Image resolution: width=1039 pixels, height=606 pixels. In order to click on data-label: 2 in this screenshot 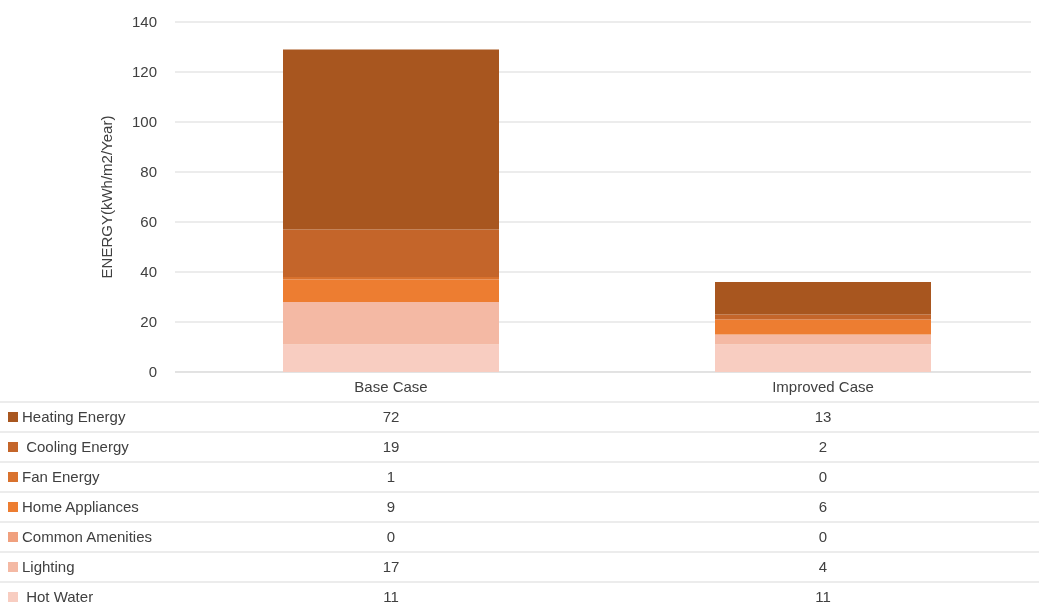, I will do `click(823, 446)`.